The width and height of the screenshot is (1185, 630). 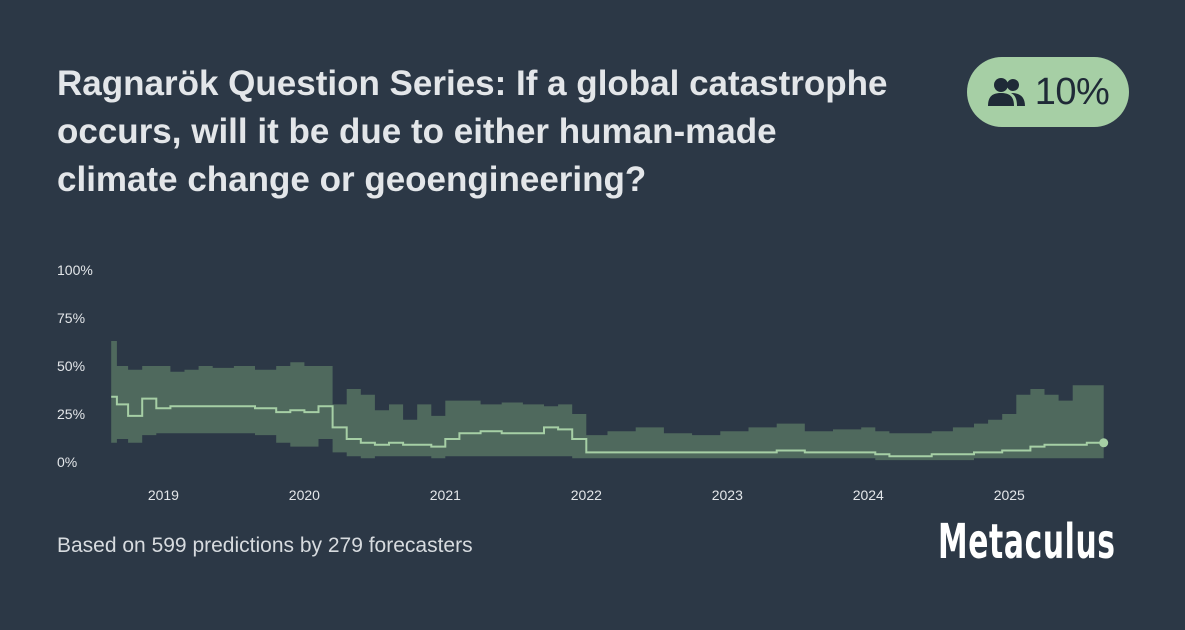 What do you see at coordinates (71, 366) in the screenshot?
I see `y-tick-label: 50%` at bounding box center [71, 366].